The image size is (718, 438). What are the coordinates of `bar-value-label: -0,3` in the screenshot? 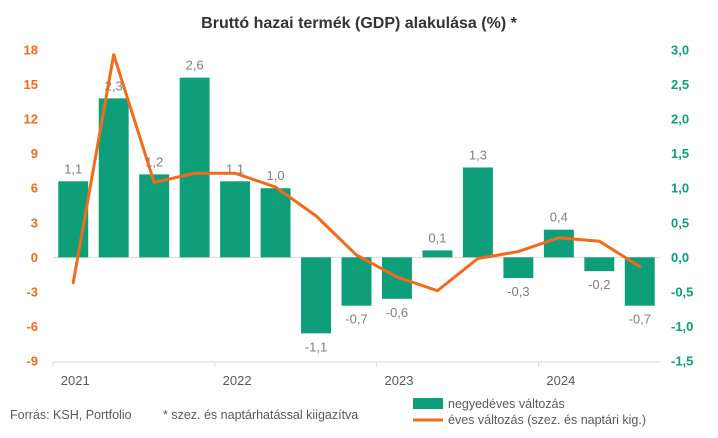 It's located at (518, 291).